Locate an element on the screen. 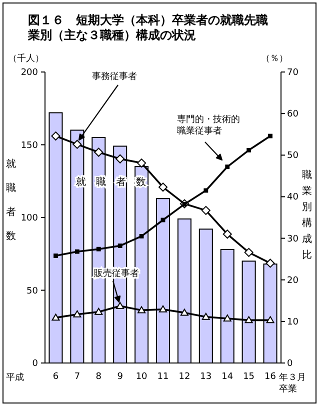 This screenshot has height=408, width=321. y2-tick-label: 50 is located at coordinates (293, 156).